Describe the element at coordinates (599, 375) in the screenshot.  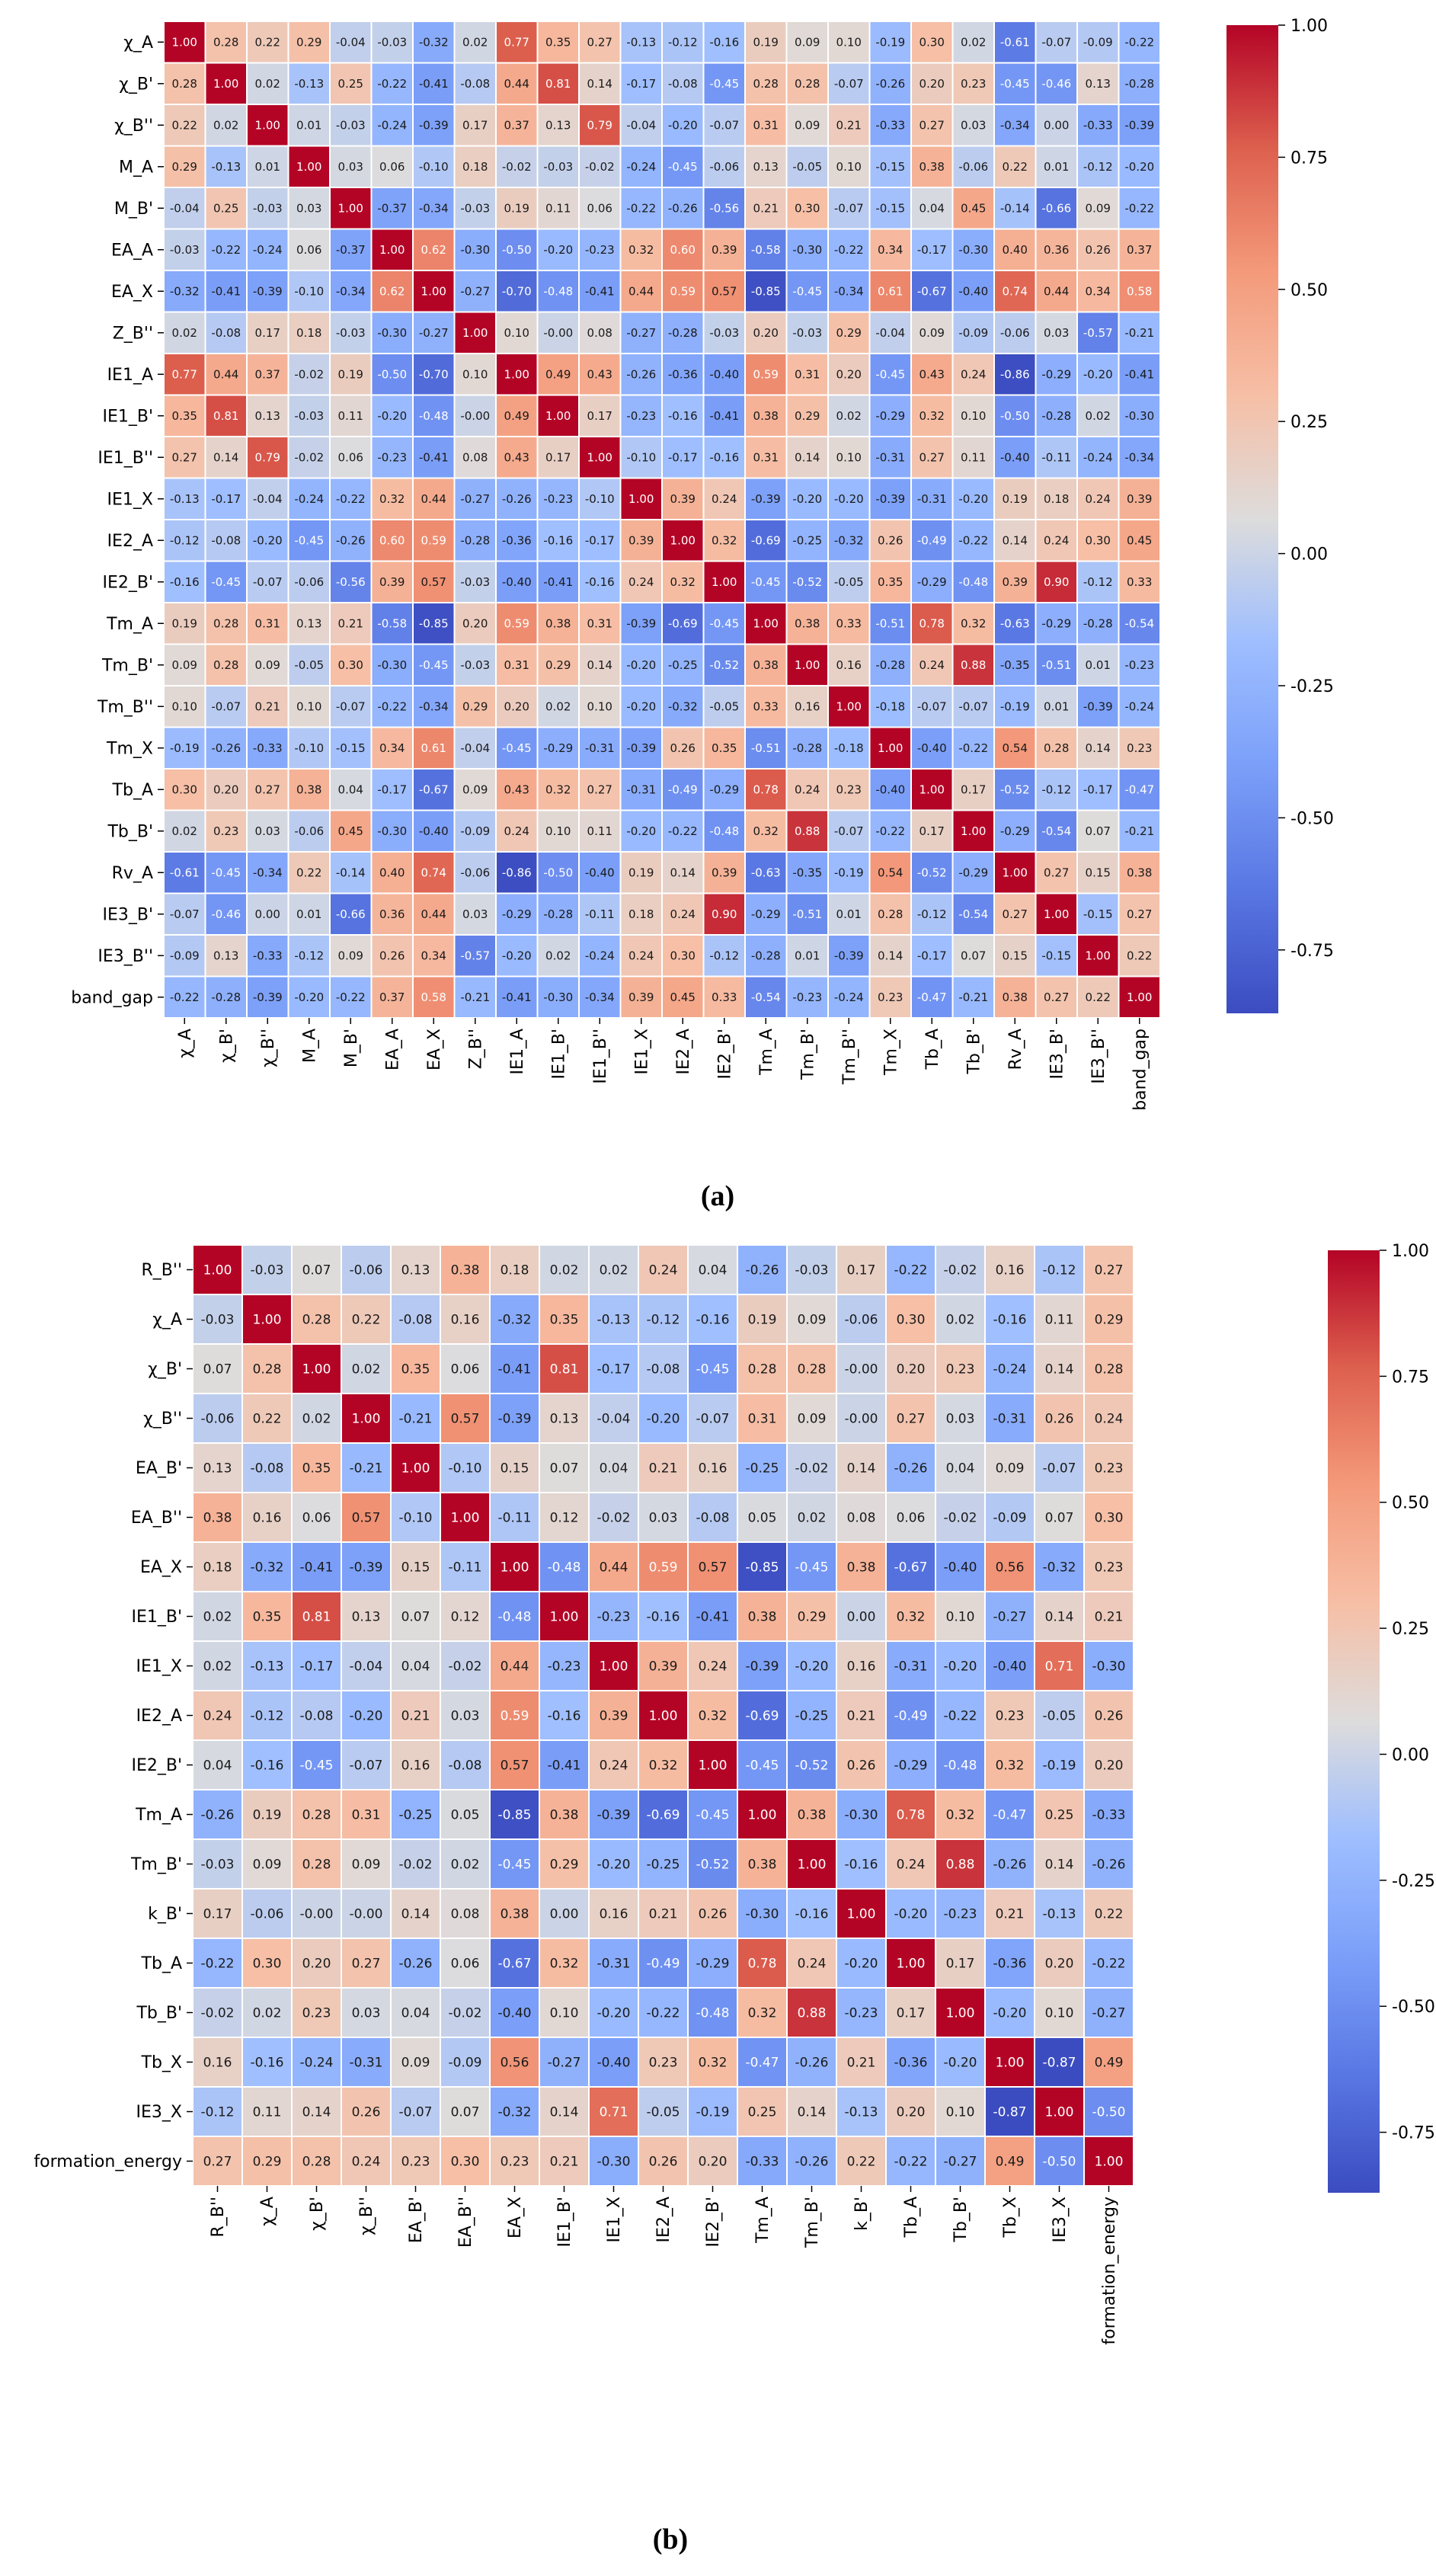
I see `cell-label-8-10: 0.43` at that location.